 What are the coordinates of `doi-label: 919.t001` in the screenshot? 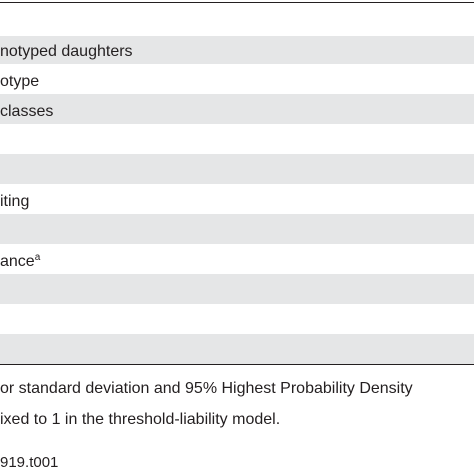 It's located at (29, 462).